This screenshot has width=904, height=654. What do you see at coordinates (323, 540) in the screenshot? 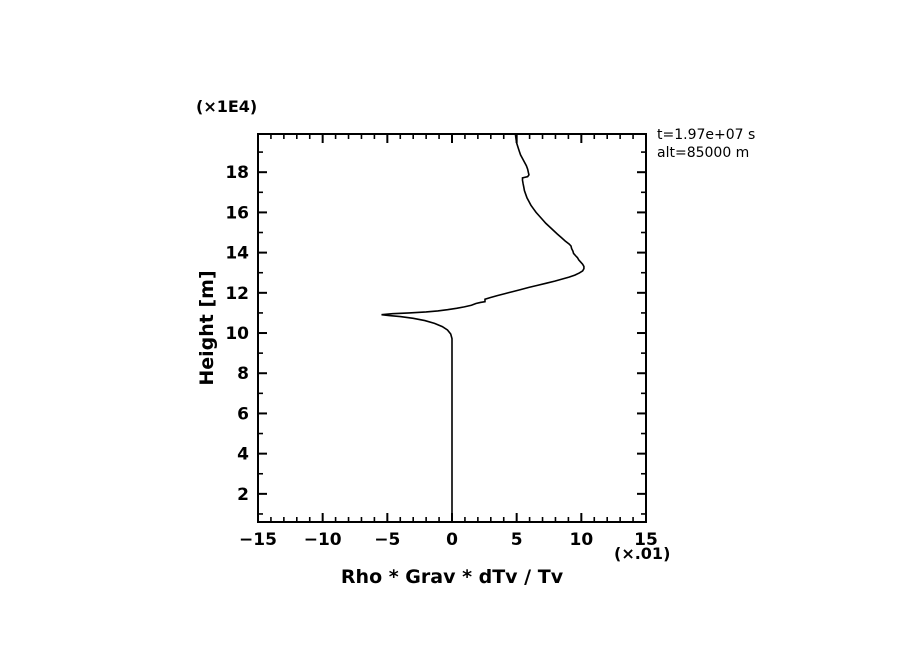
I see `x-tick-label: −10` at bounding box center [323, 540].